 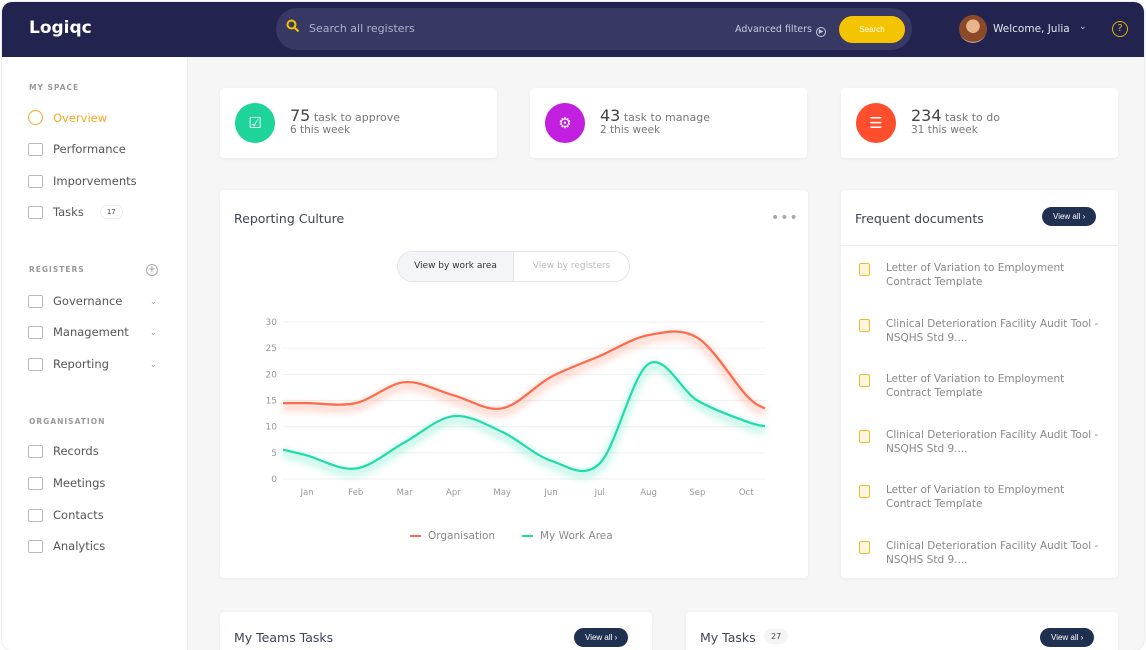 I want to click on card-title: My Teams Tasks, so click(x=284, y=637).